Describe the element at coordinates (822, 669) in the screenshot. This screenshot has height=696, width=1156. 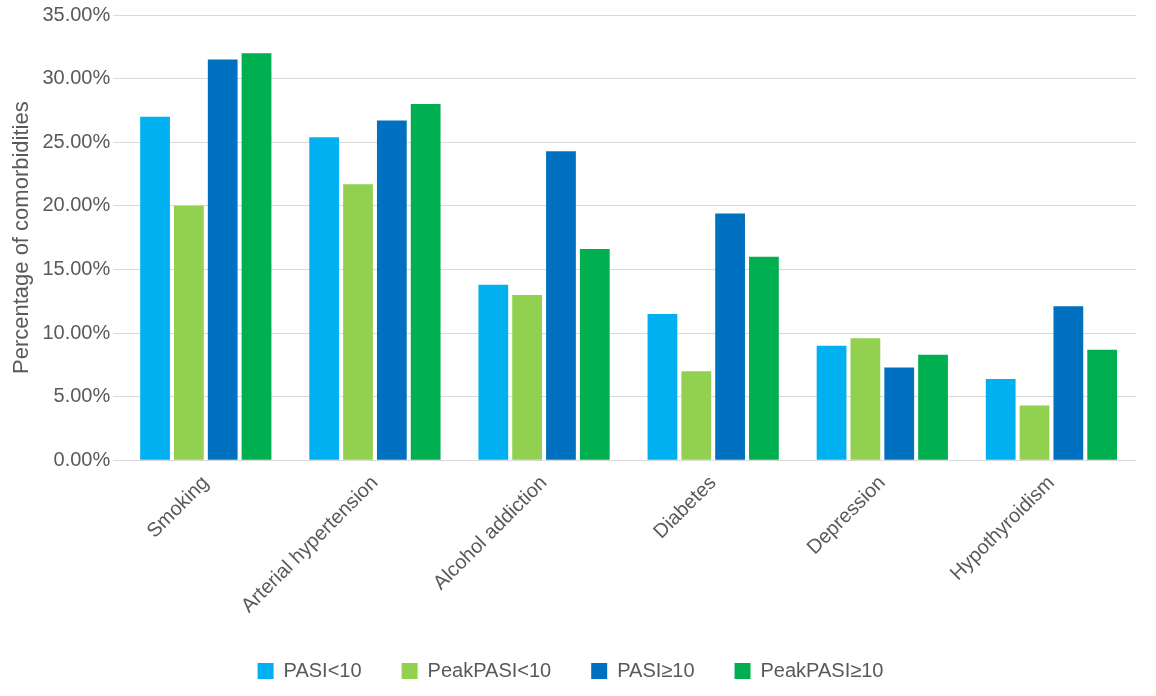
I see `legend-label: PeakPASI≥10` at that location.